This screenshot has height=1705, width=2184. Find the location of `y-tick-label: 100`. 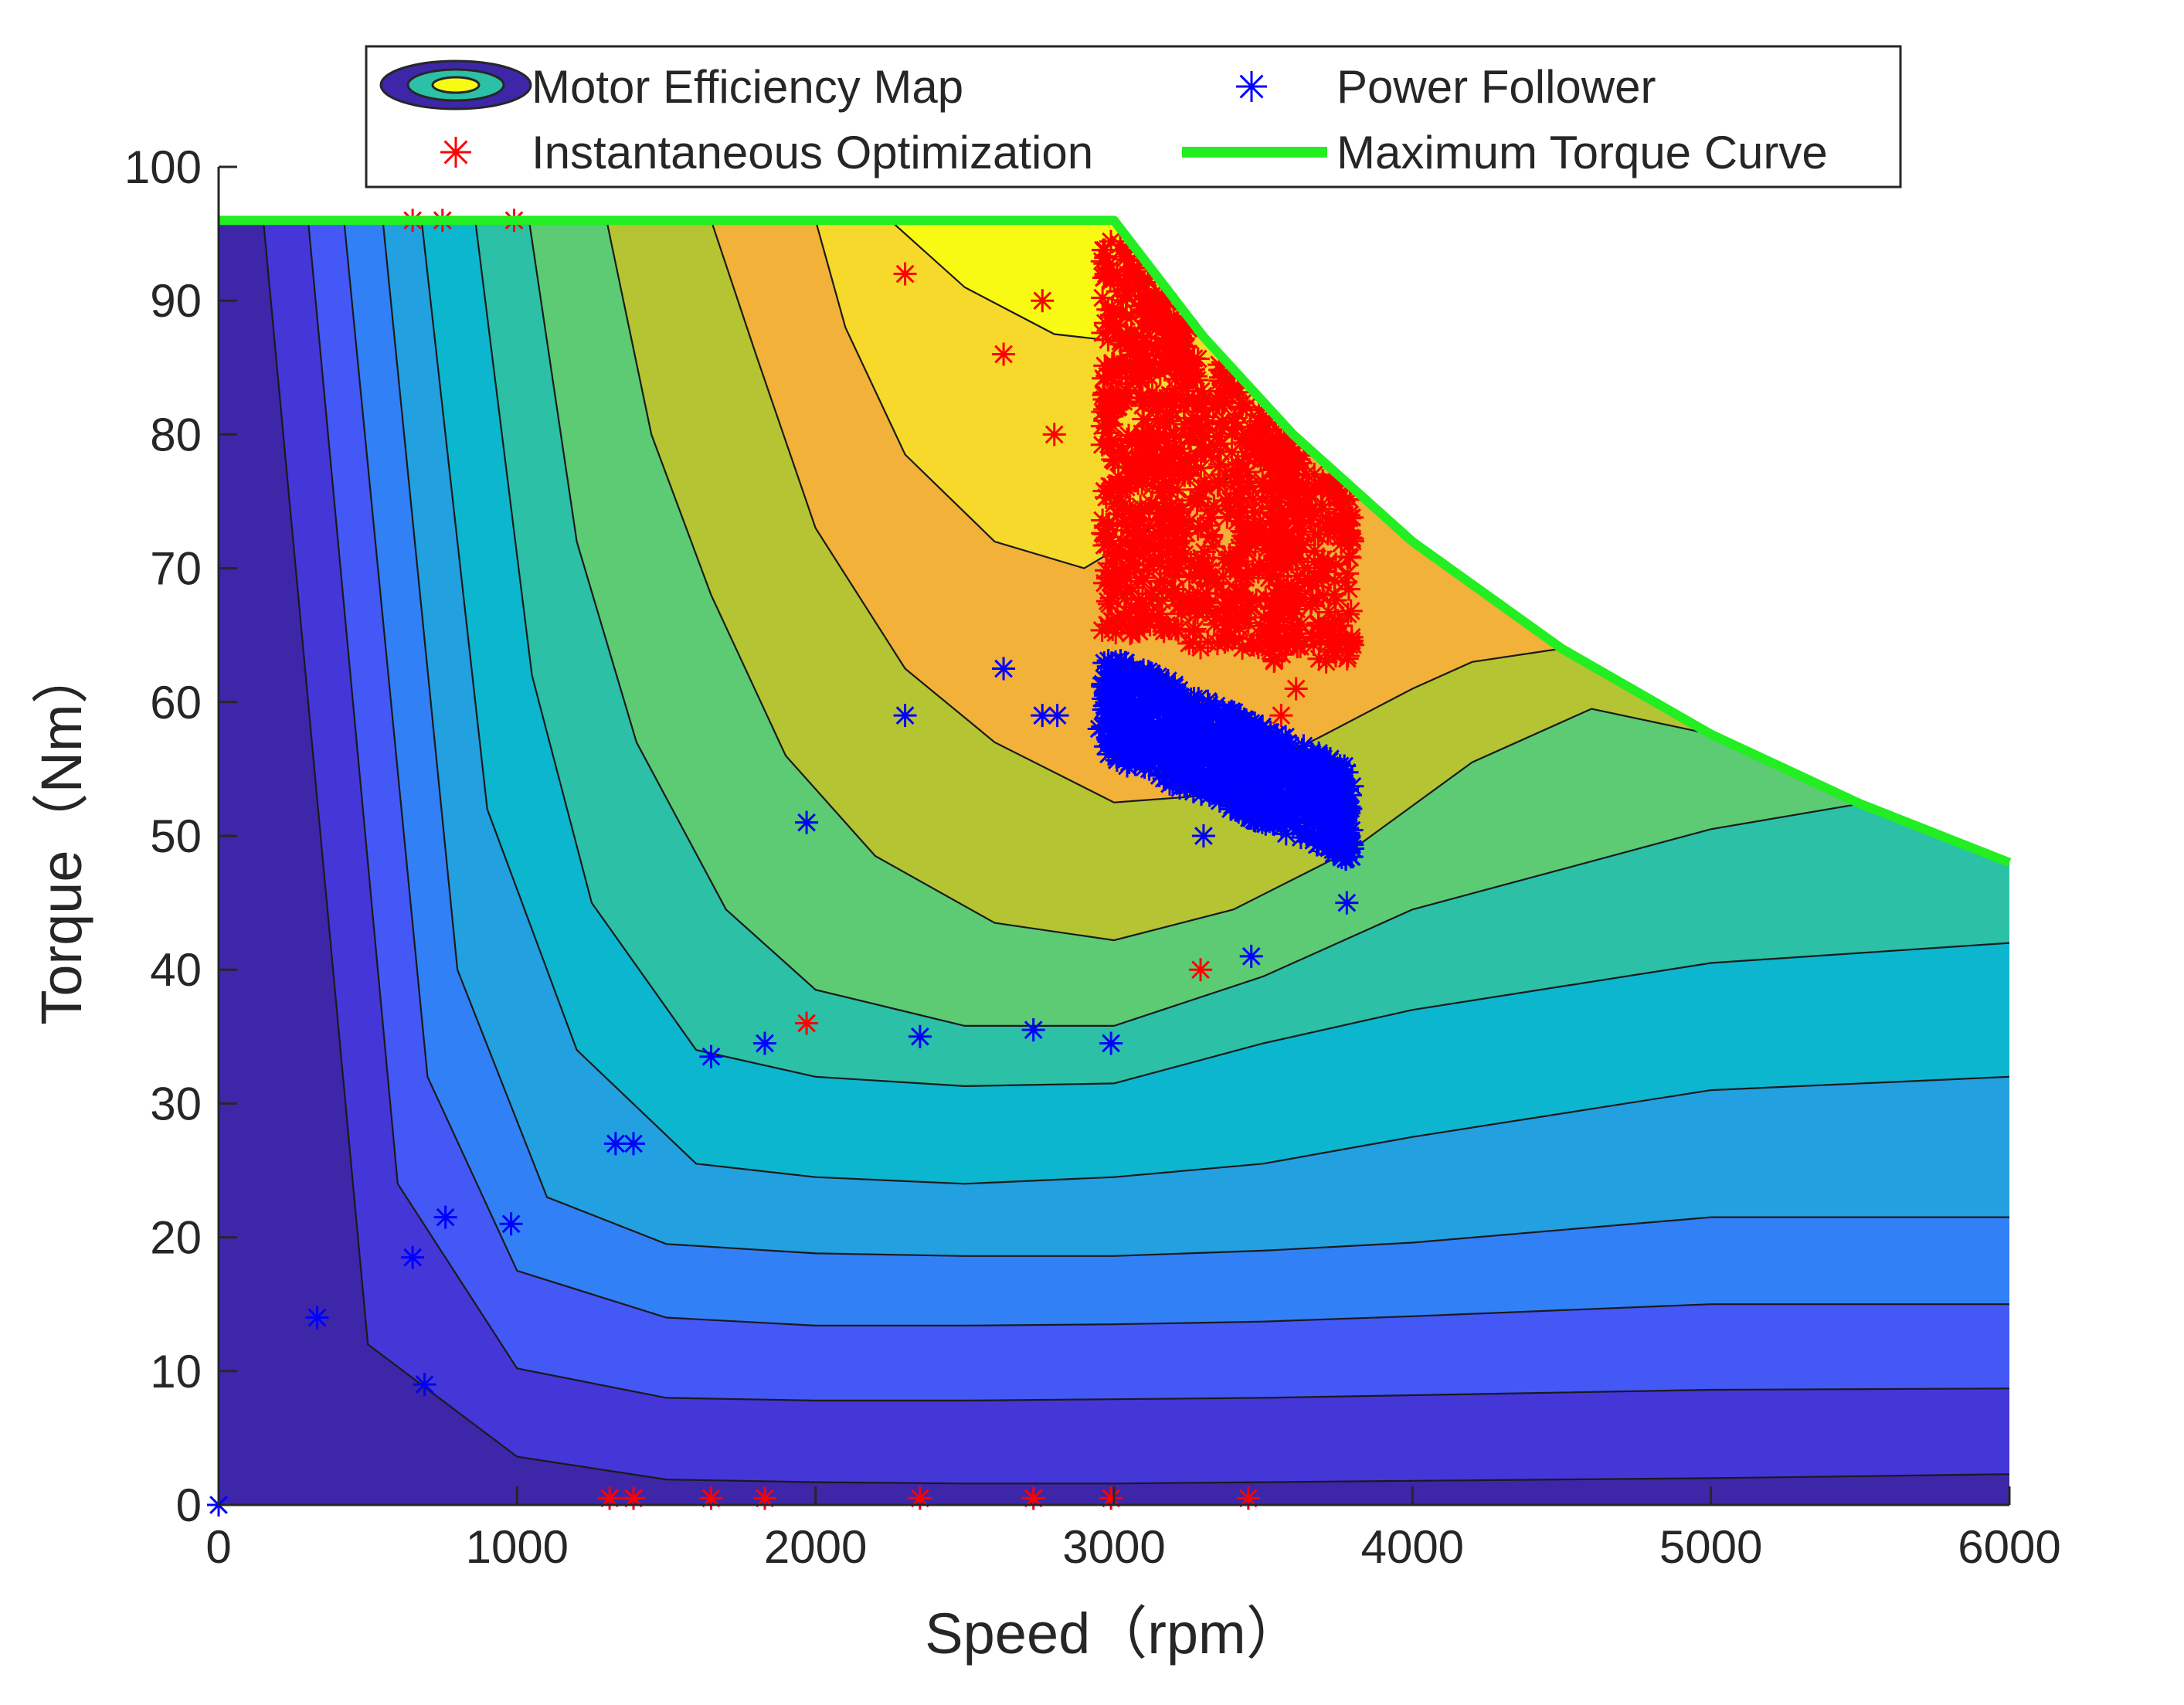

y-tick-label: 100 is located at coordinates (163, 167).